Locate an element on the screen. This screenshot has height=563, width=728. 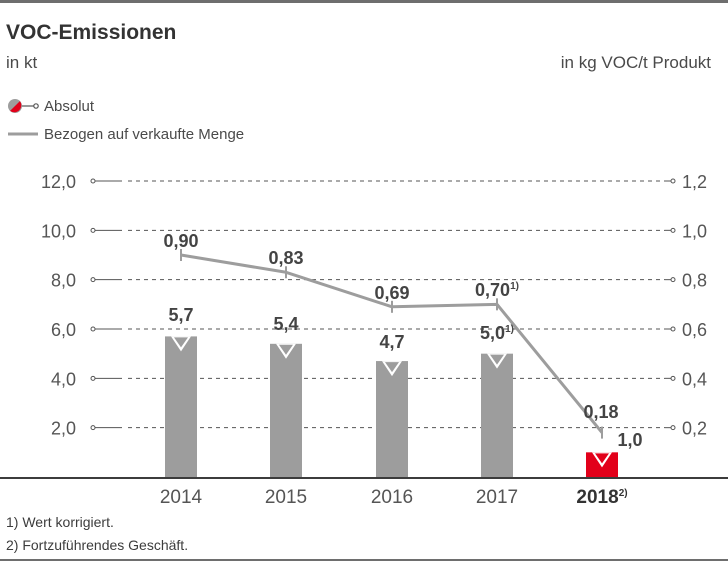
footnote-1: 1) Wert korrigiert. is located at coordinates (60, 522).